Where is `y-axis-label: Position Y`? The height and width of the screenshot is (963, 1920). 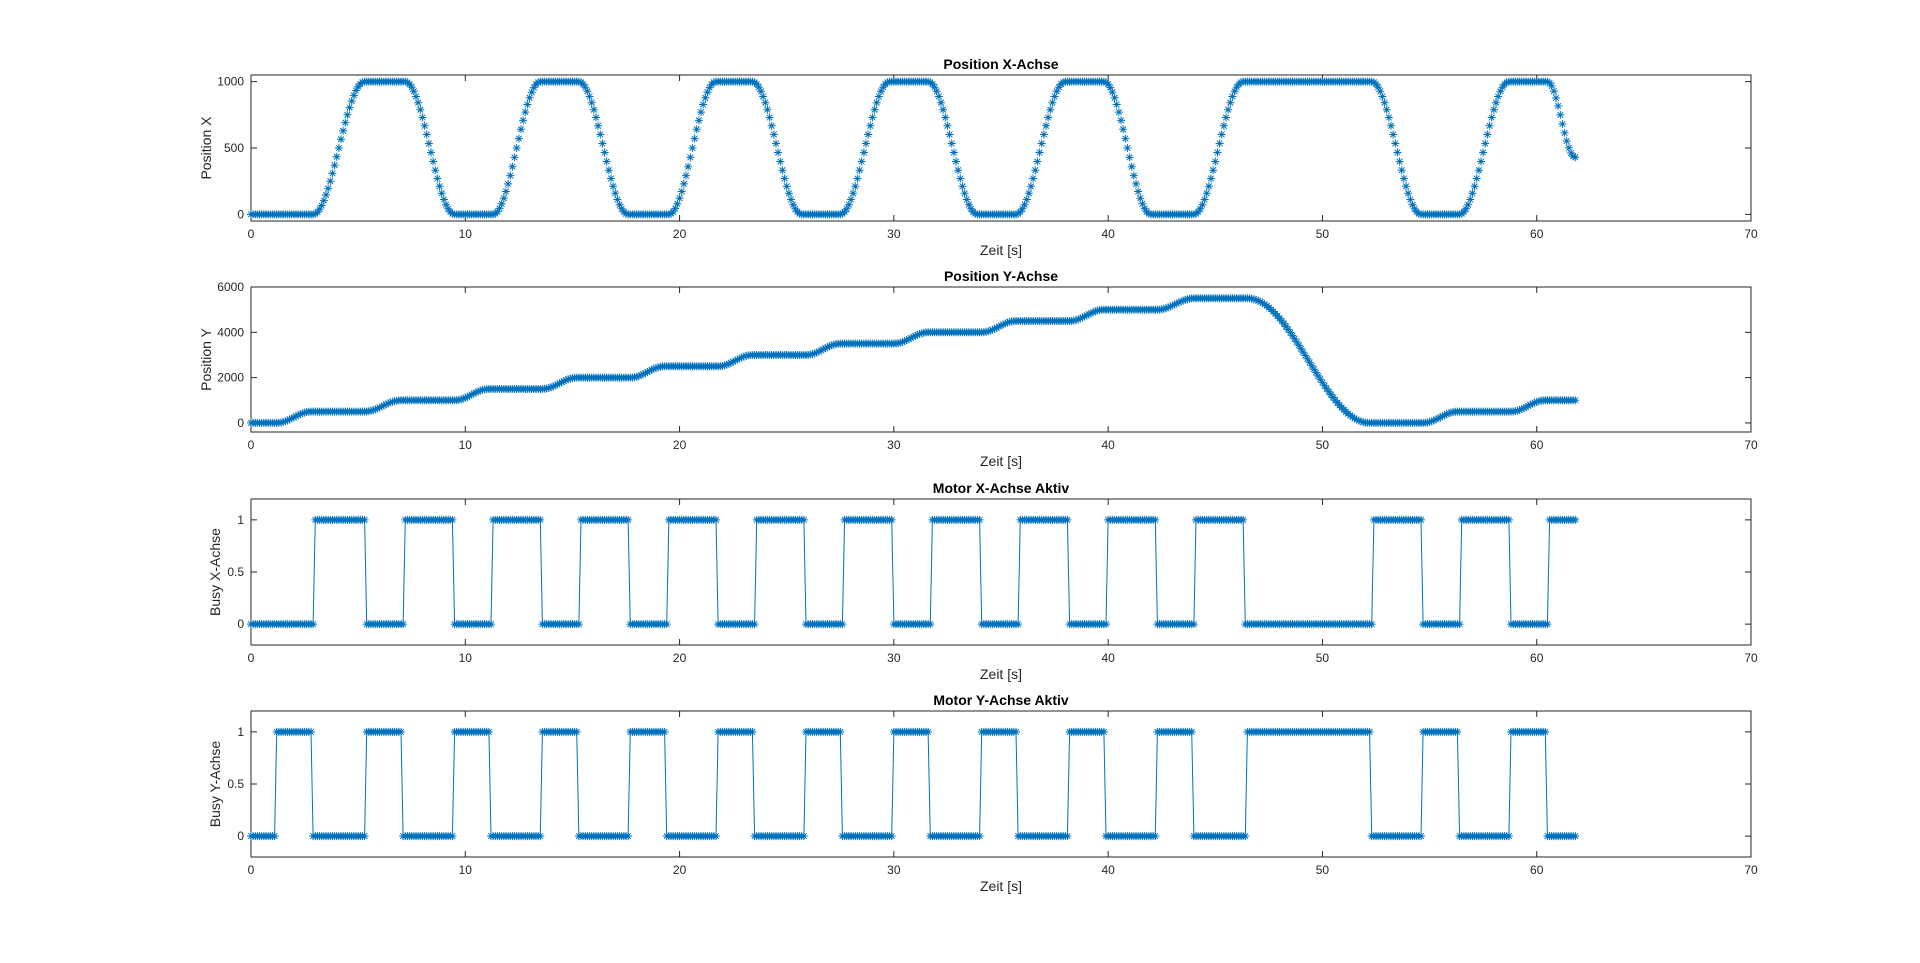
y-axis-label: Position Y is located at coordinates (206, 358).